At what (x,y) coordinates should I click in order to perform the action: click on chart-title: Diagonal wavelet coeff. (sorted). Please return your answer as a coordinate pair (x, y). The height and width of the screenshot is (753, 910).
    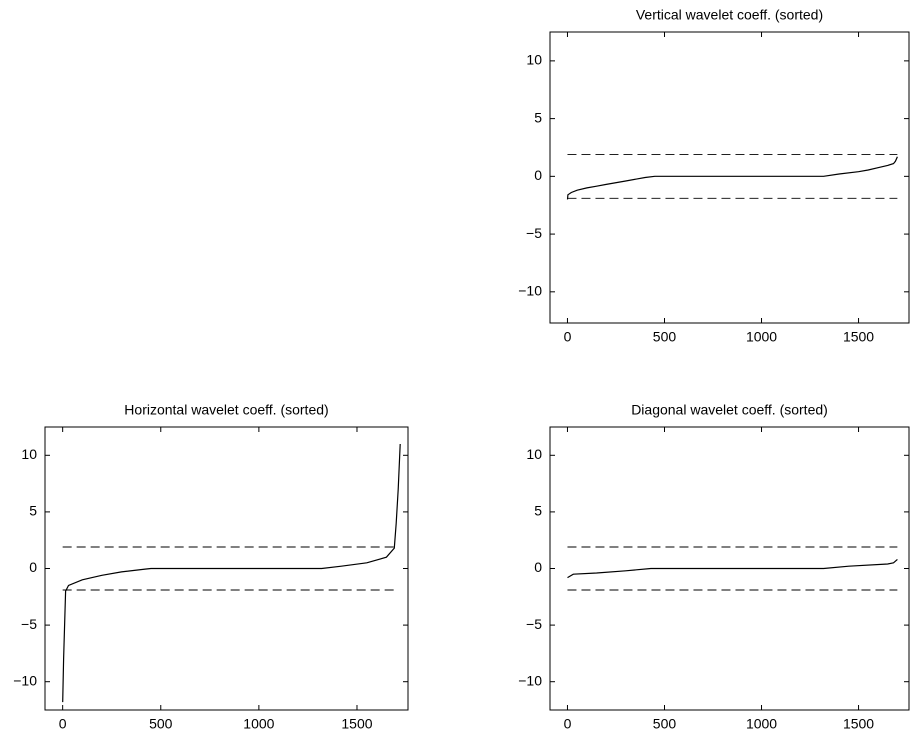
    Looking at the image, I should click on (729, 410).